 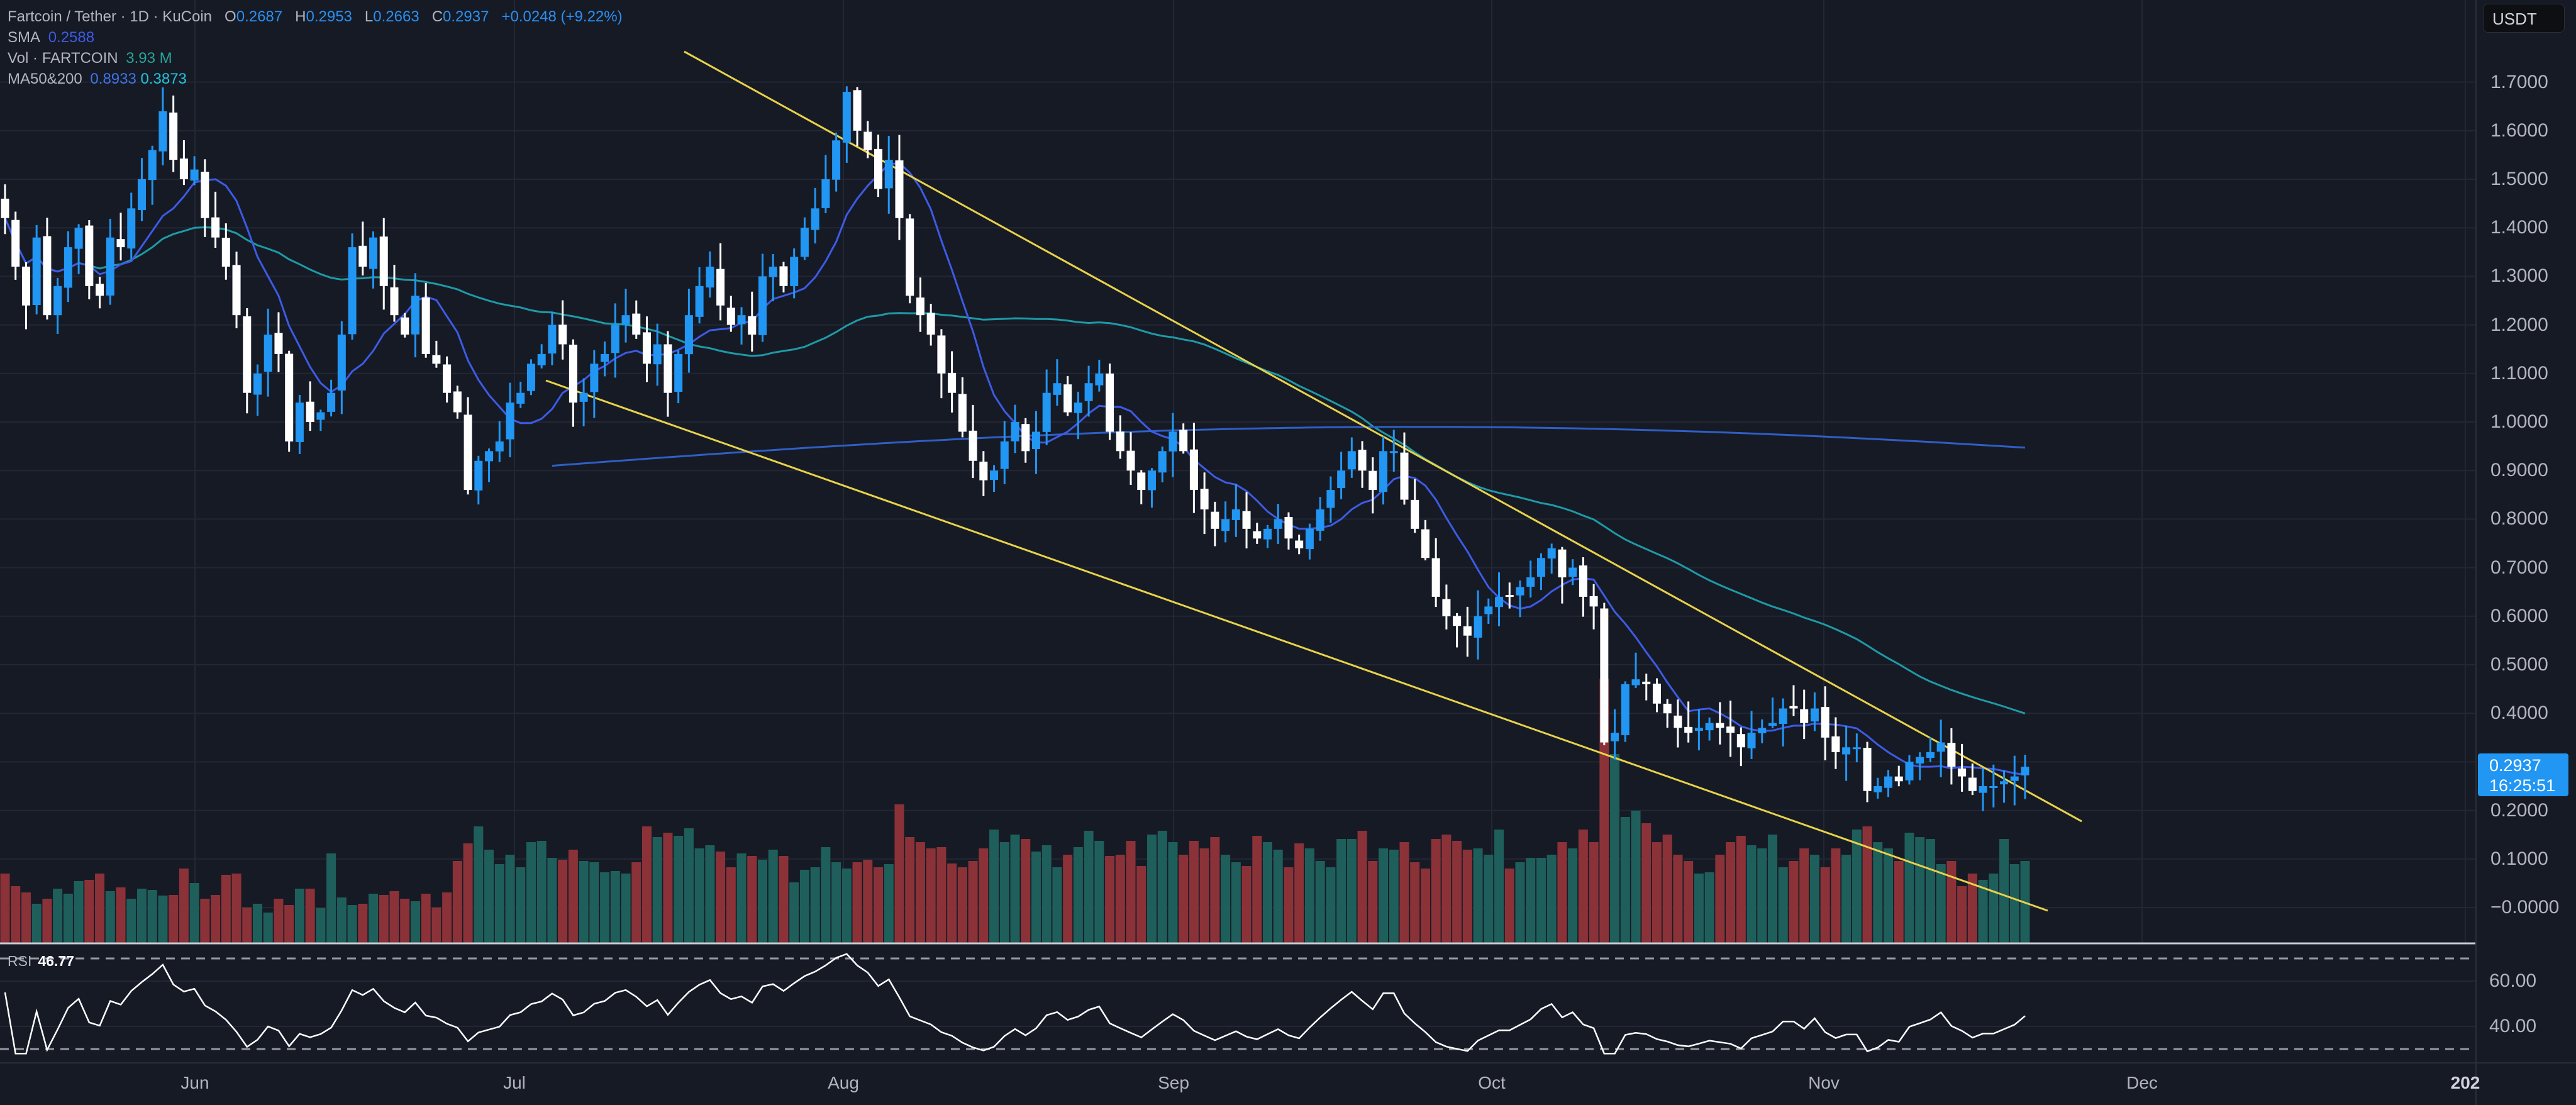 I want to click on symbol-title: Fartcoin / Tether · 1D · KuCoin, so click(x=110, y=16).